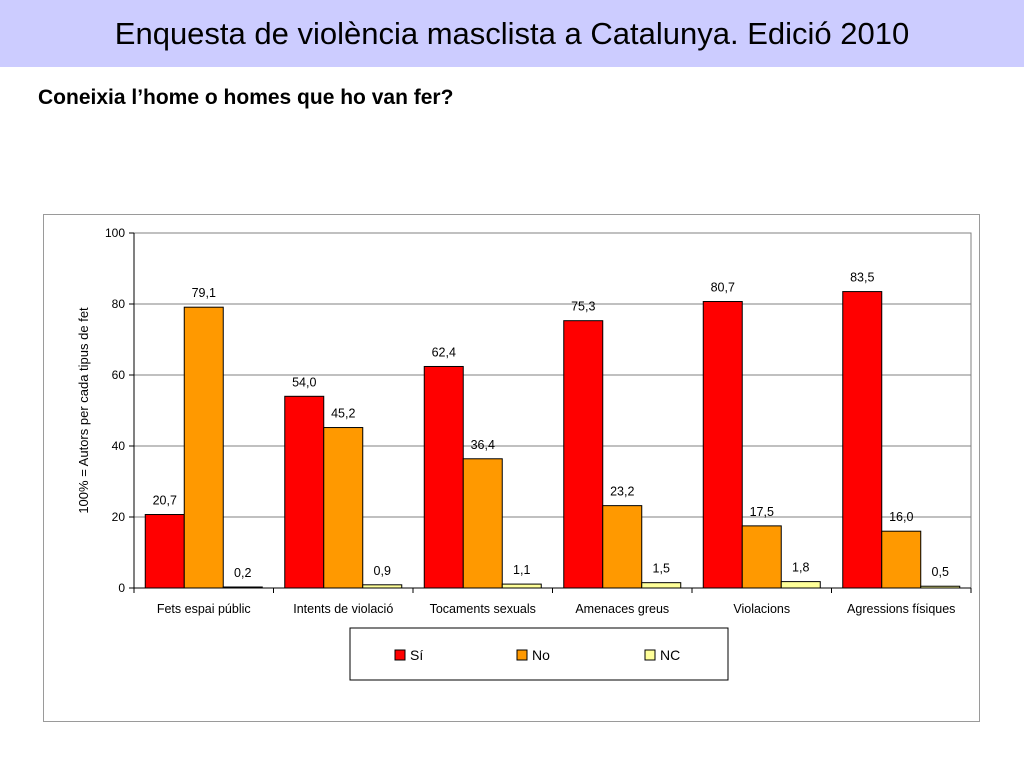 The image size is (1024, 768). Describe the element at coordinates (119, 304) in the screenshot. I see `y-tick-label: 80` at that location.